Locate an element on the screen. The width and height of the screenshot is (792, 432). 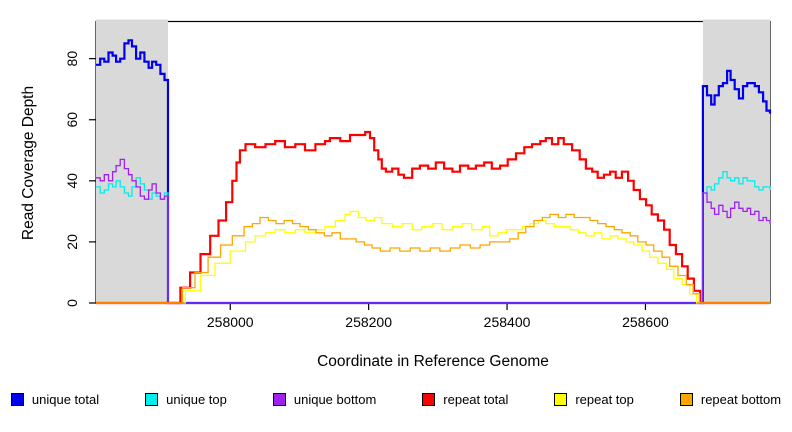
y-tick-label: 20 is located at coordinates (72, 242).